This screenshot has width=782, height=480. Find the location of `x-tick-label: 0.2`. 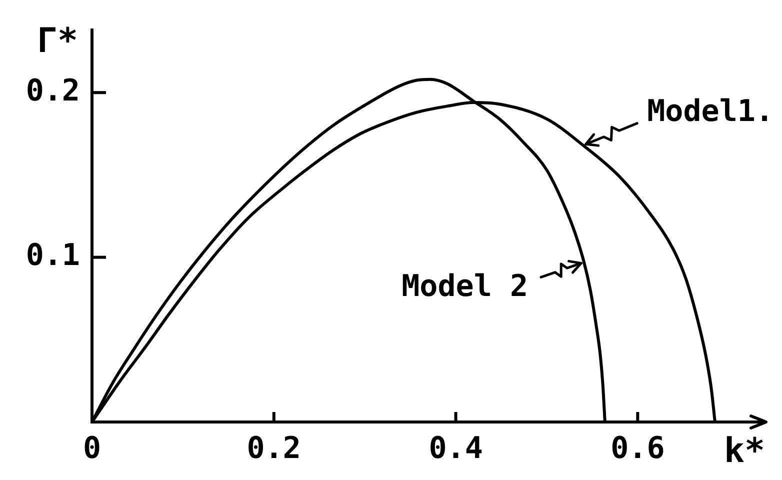

x-tick-label: 0.2 is located at coordinates (273, 448).